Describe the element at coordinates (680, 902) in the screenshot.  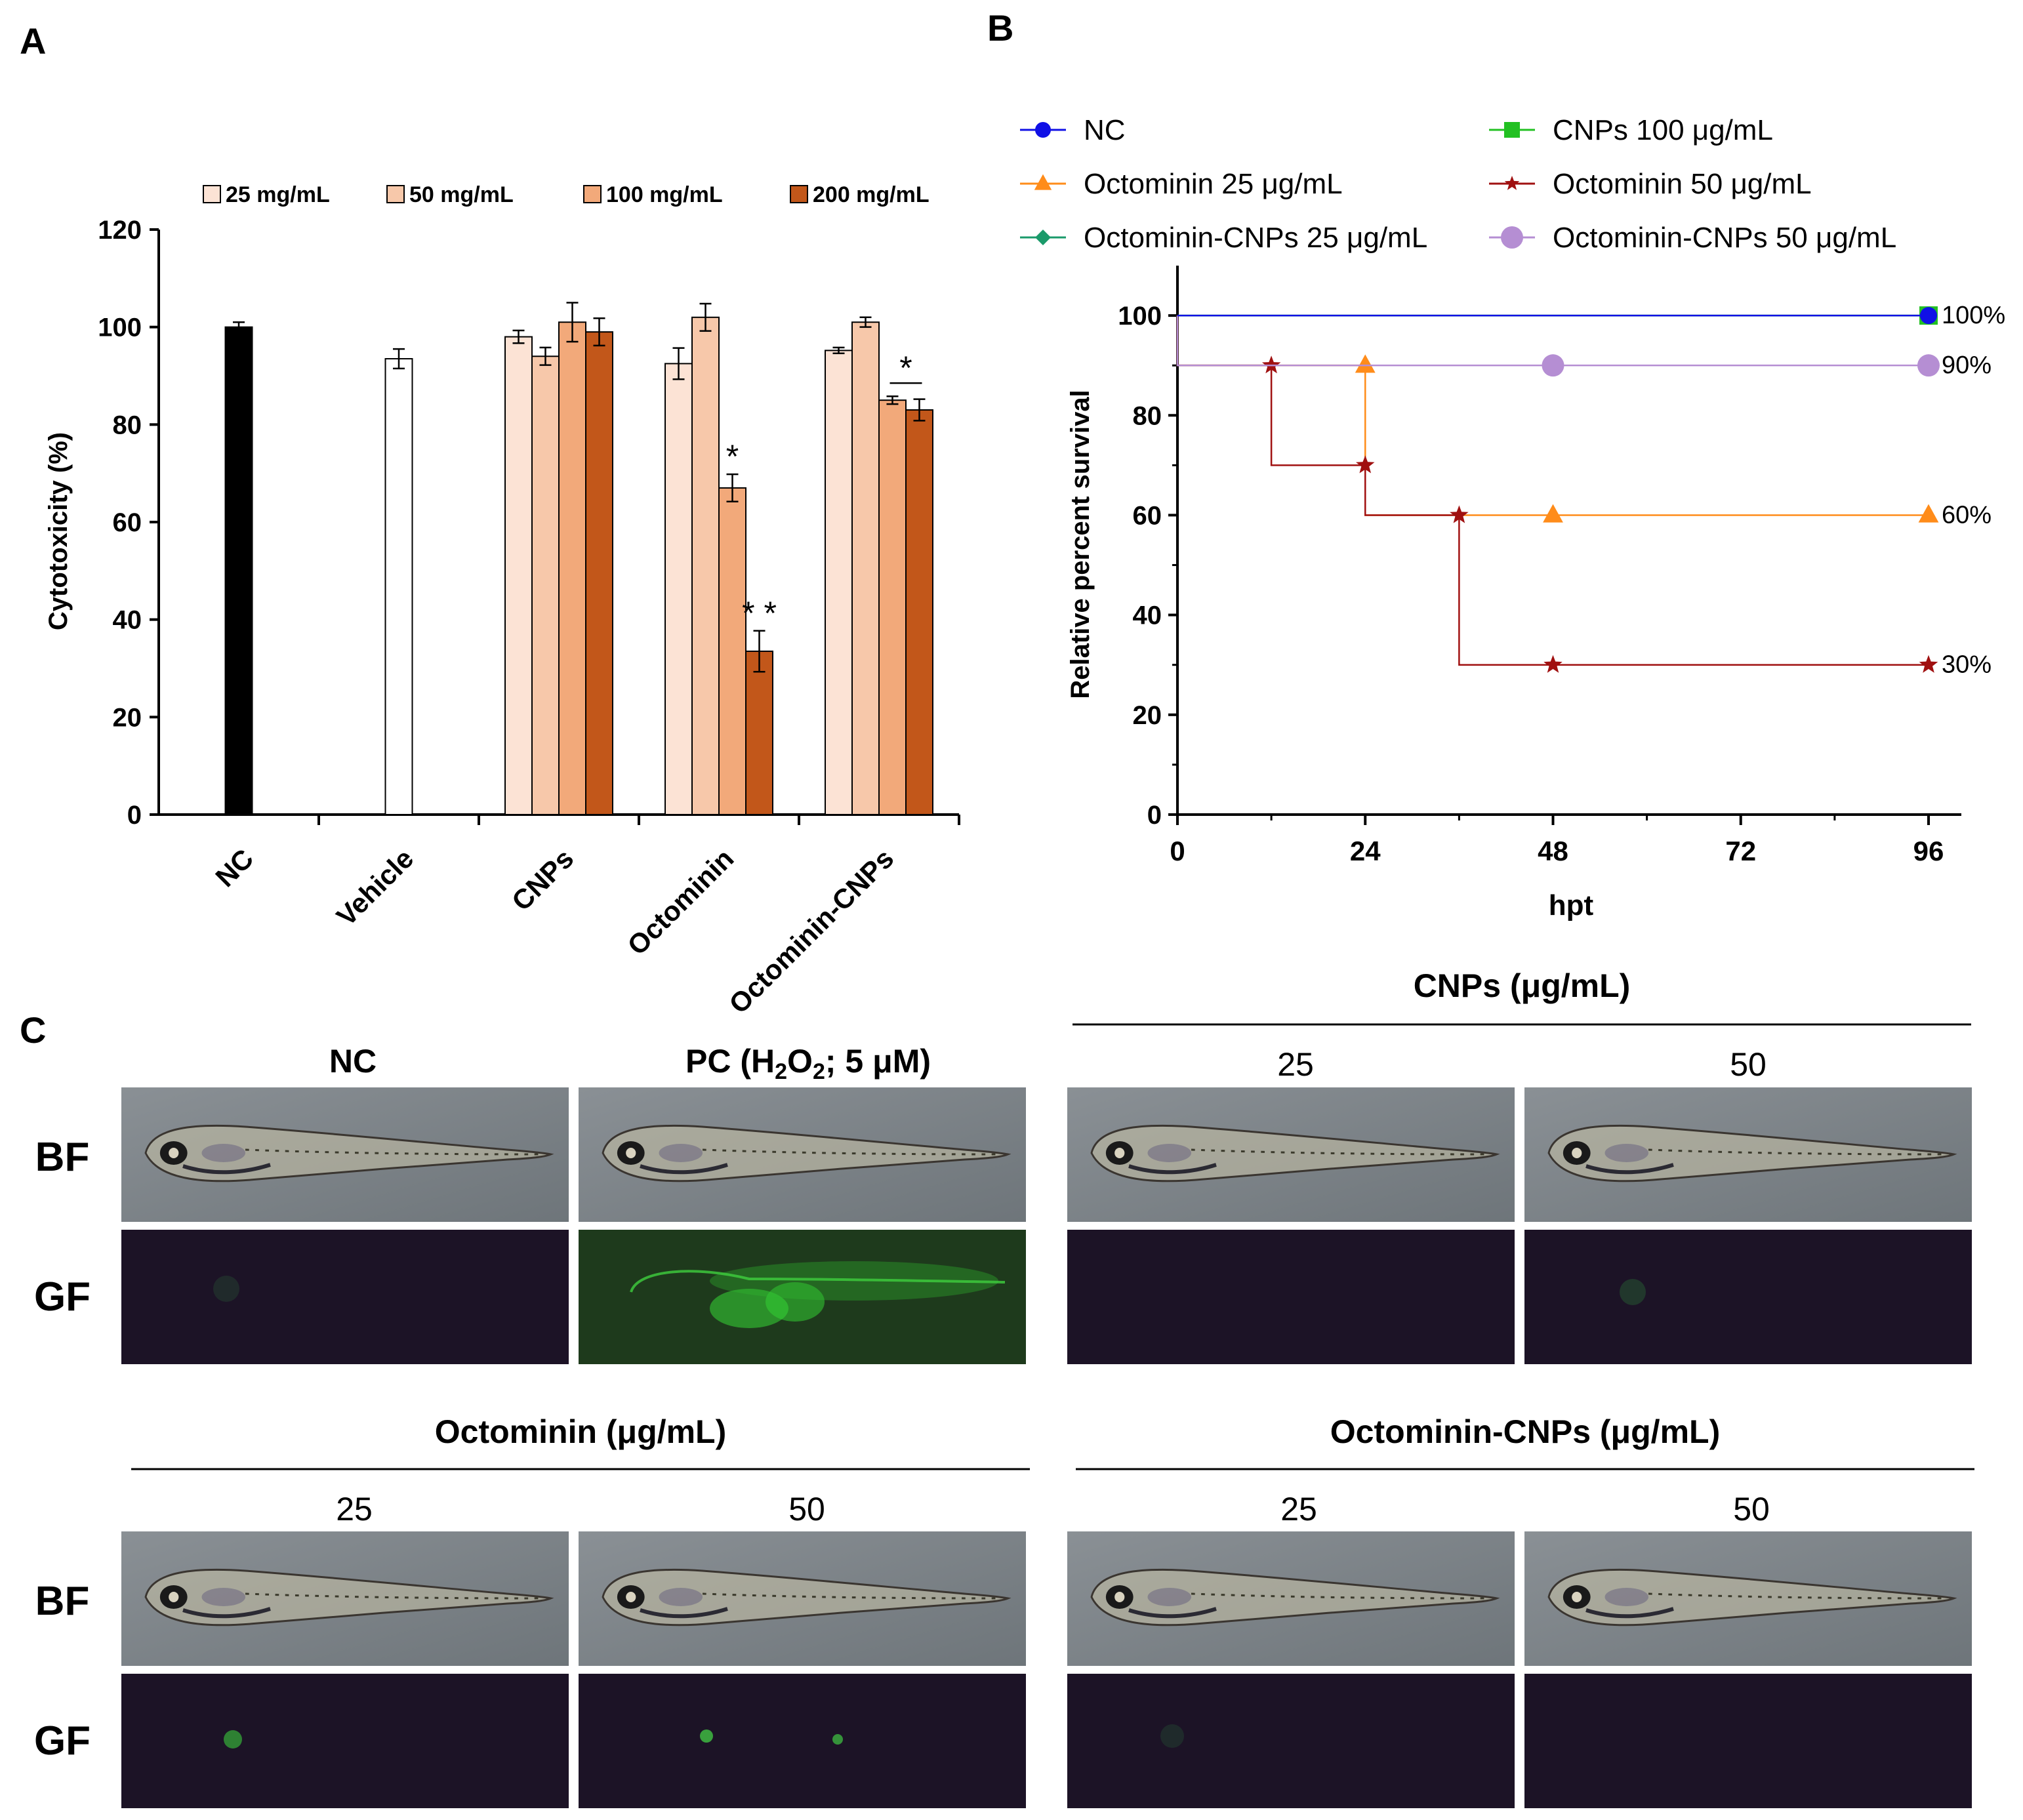
I see `x-tick-label-a: Octominin` at that location.